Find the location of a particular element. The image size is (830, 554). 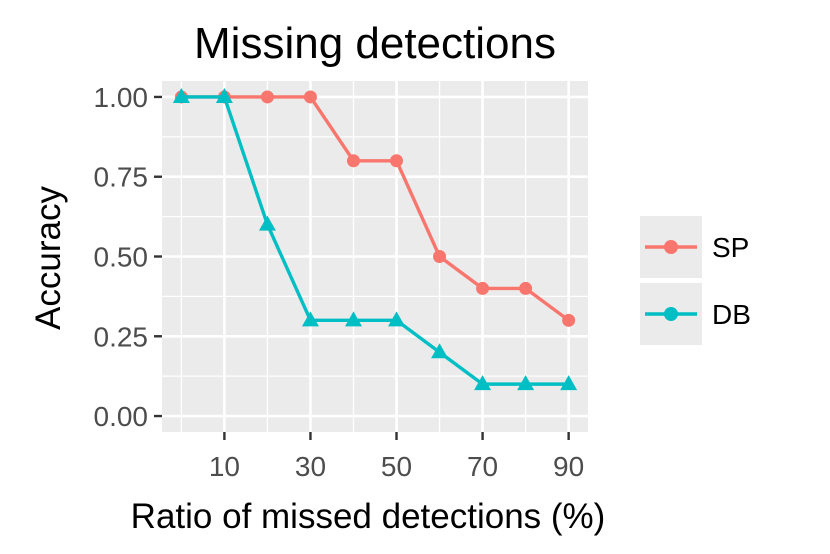

legend-label: DB is located at coordinates (731, 314).